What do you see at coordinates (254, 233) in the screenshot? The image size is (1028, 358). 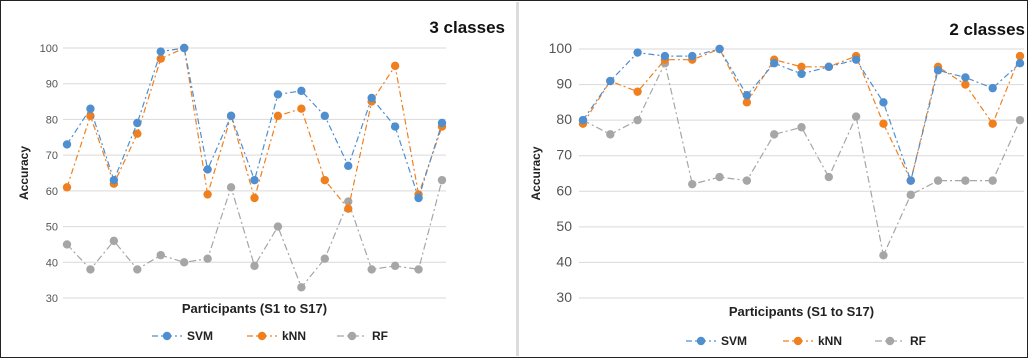 I see `series-rf` at bounding box center [254, 233].